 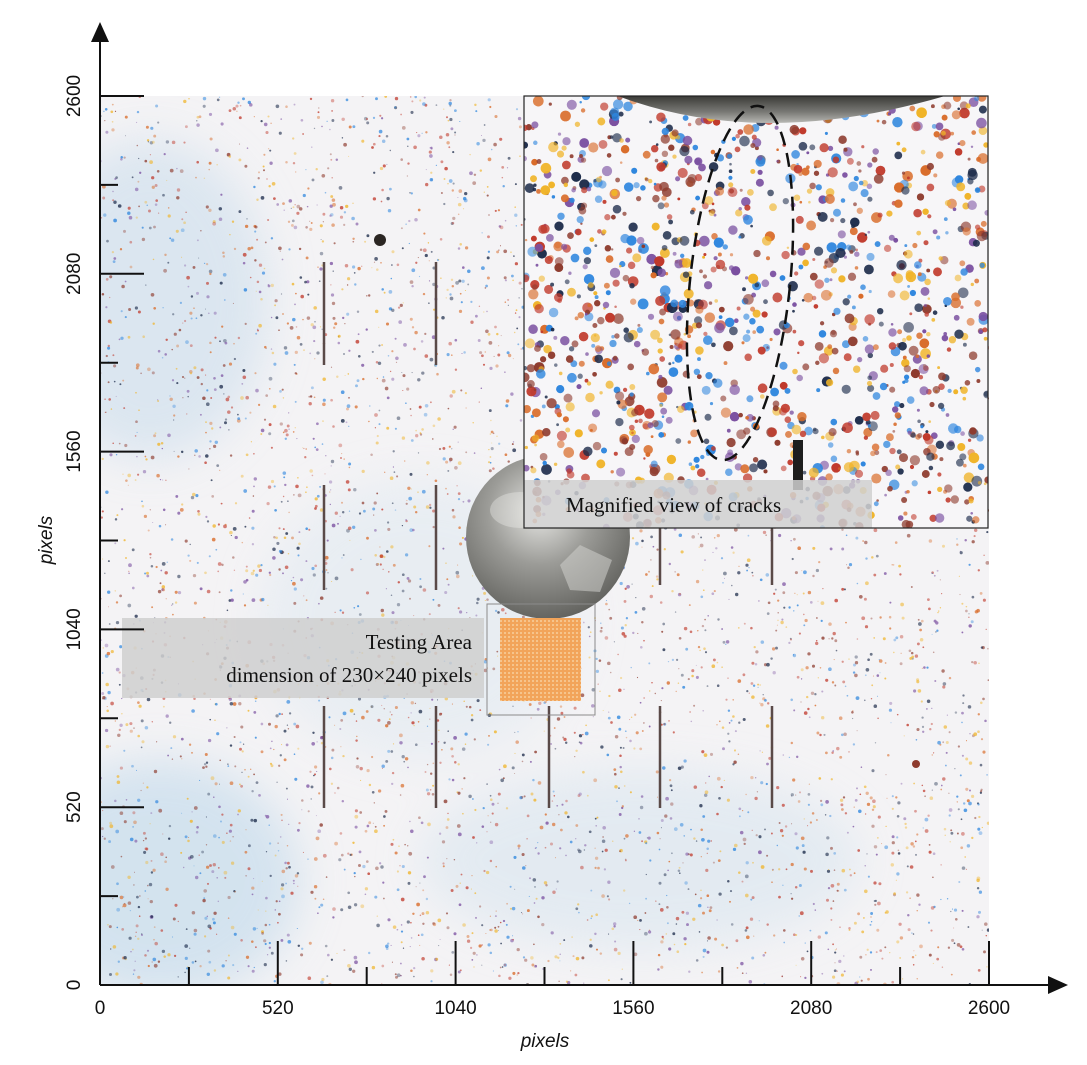 I want to click on y-tick-label: 520, so click(x=74, y=807).